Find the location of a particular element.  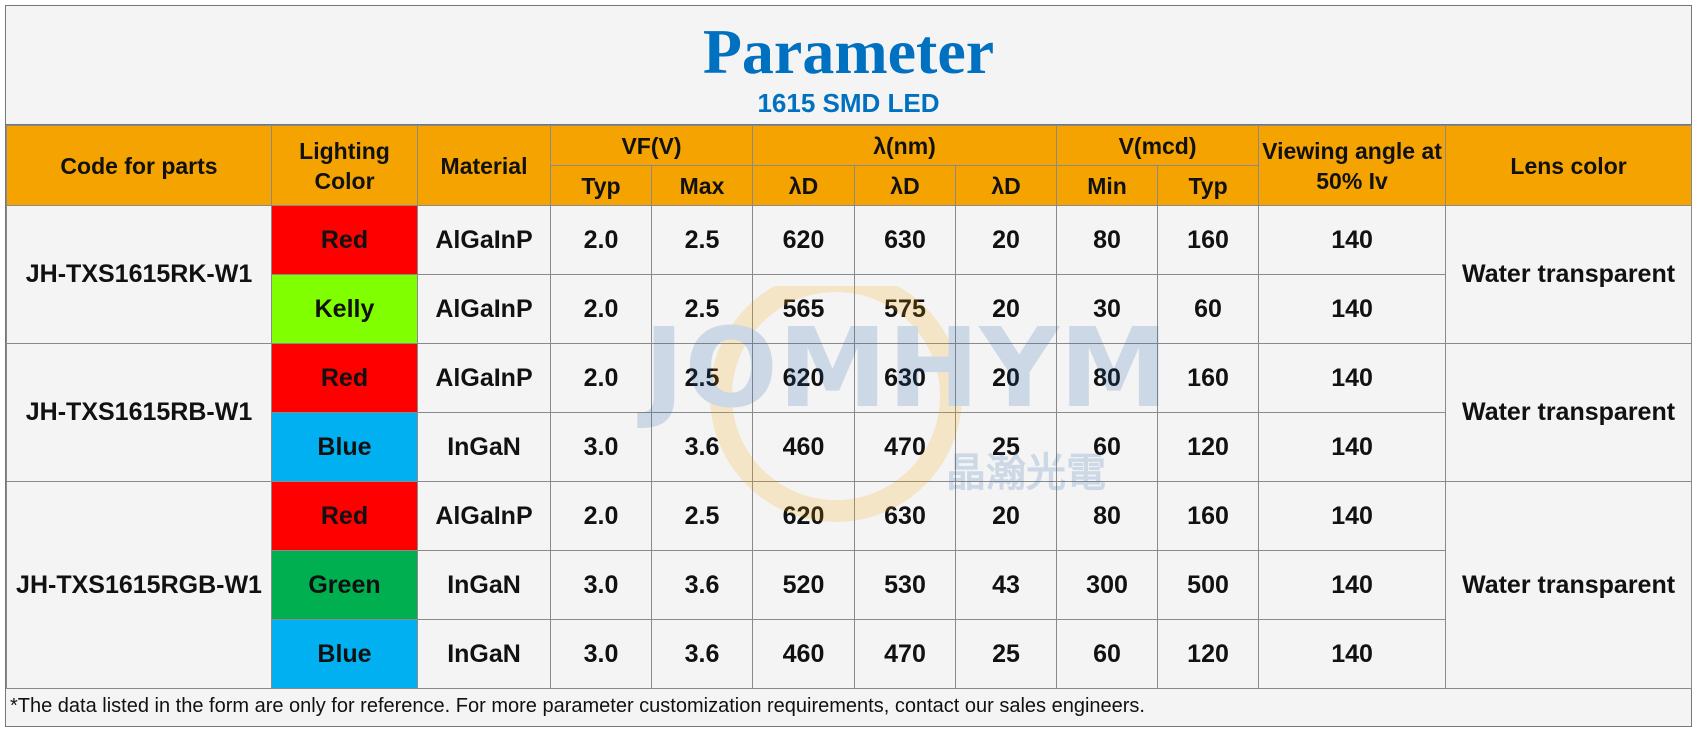

data-row: Kelly AlGaInP 2.0 2.5 565 575 20 30 60 140 is located at coordinates (849, 309).